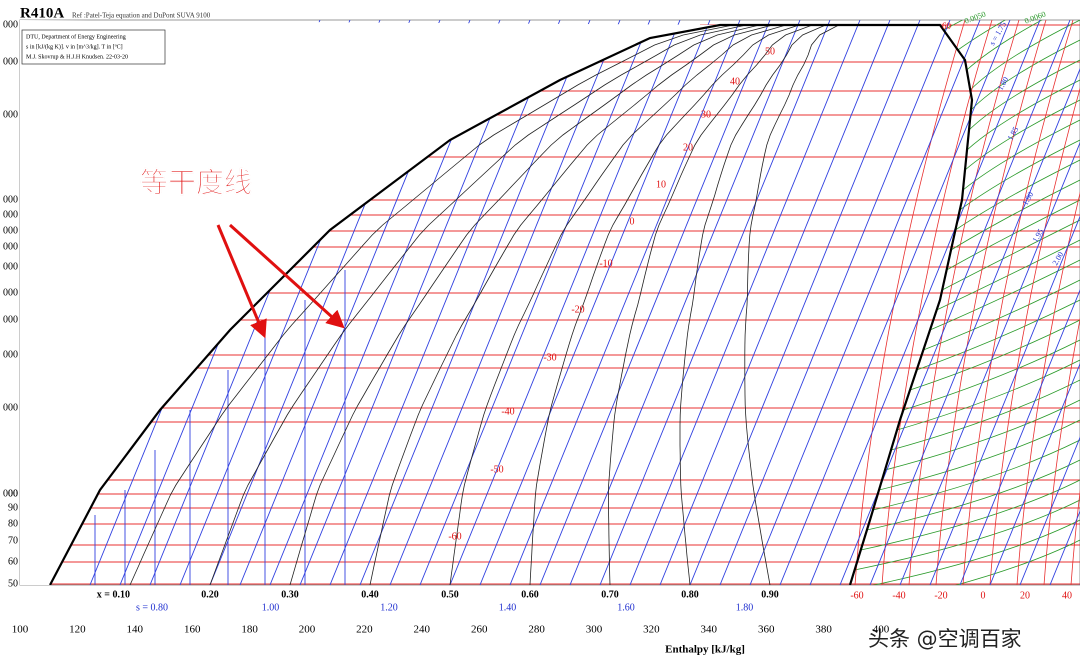 The image size is (1080, 671). I want to click on watermark: 头条 @空调百家, so click(945, 639).